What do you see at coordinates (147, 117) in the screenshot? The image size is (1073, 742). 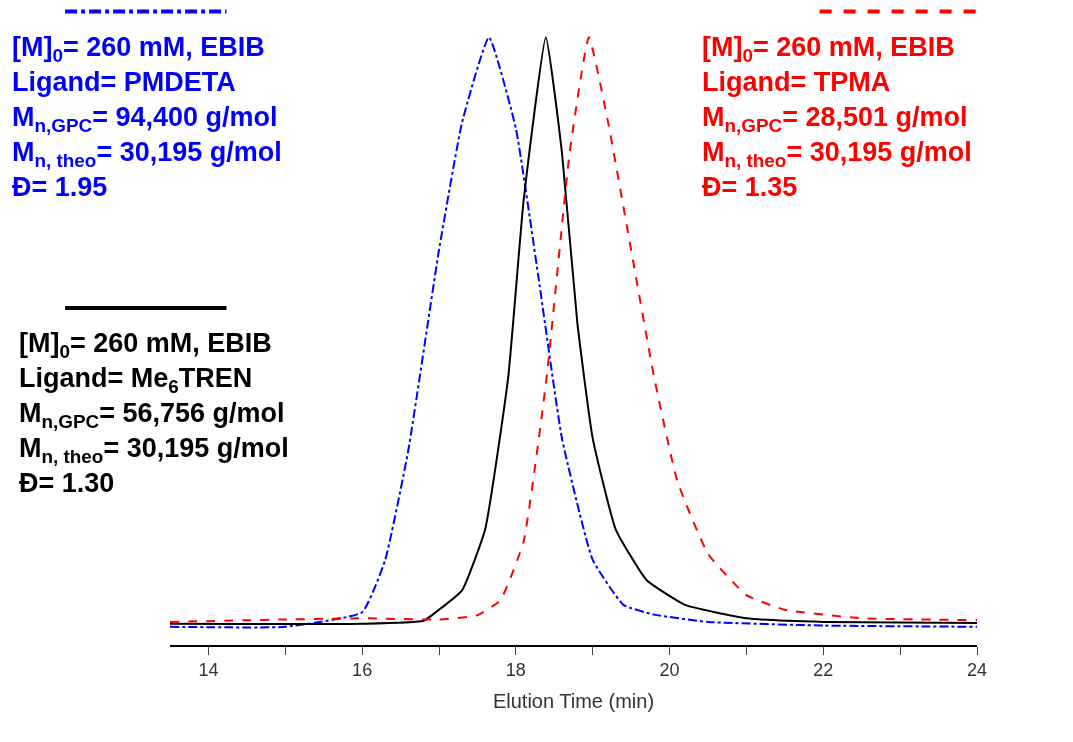 I see `text: [M]$_{0}$= 260 mM, EBIB Ligand= PMDETA M$_{n,GPC}$= 94,400 g/mol M$_{n, theo}$= 30,195 g/mol Đ= 1.95` at bounding box center [147, 117].